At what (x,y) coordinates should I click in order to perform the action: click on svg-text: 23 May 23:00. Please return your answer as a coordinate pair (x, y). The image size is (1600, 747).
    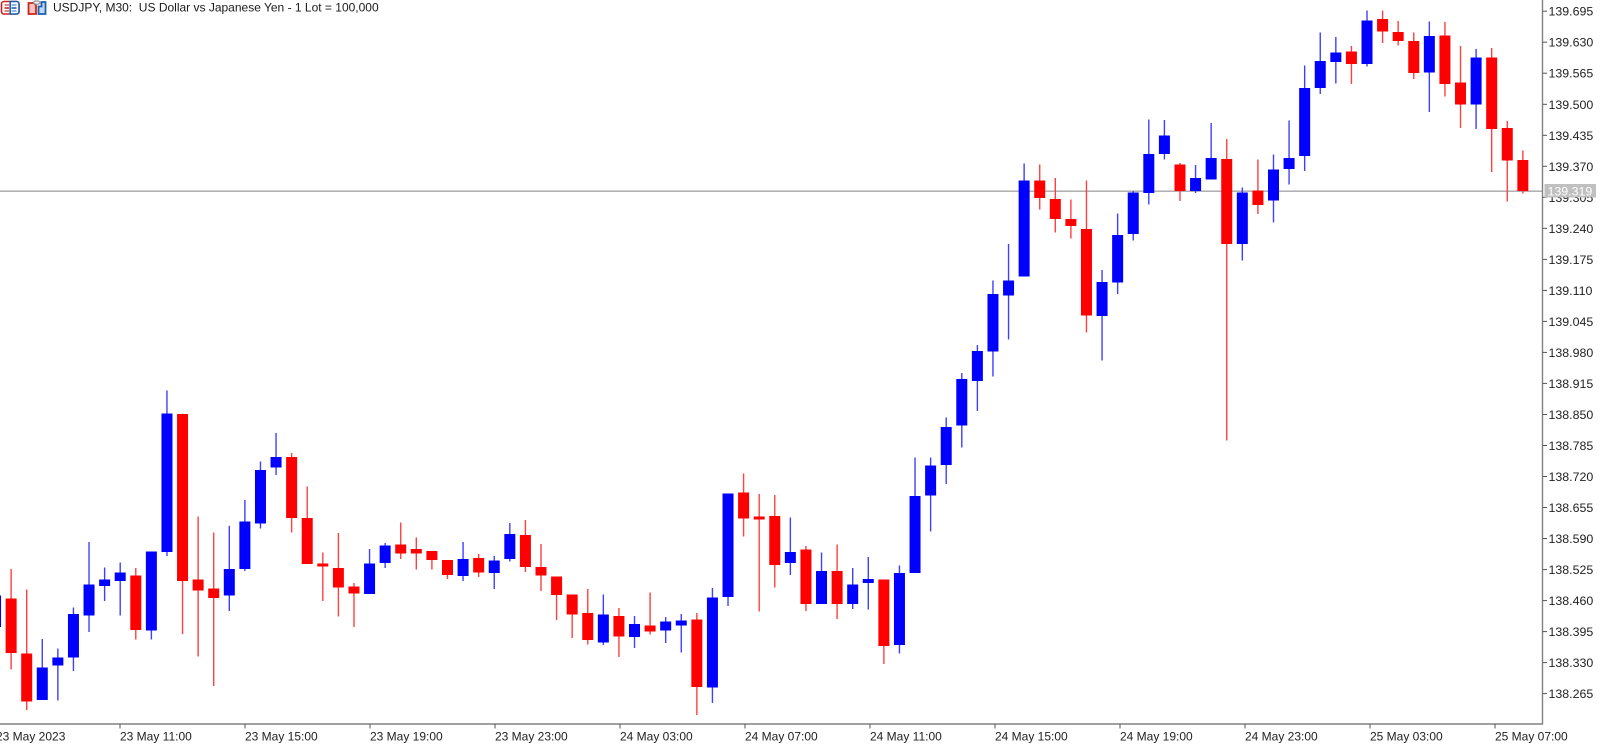
    Looking at the image, I should click on (531, 737).